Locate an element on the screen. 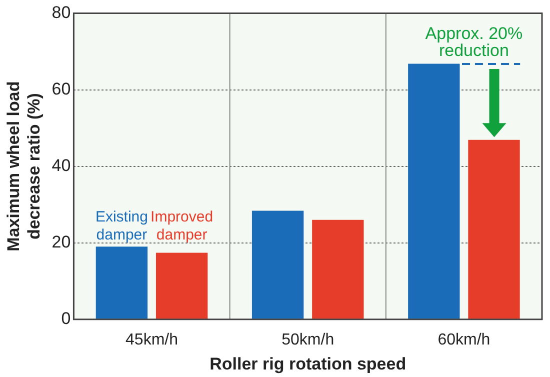  series-label: Existing damper is located at coordinates (121, 226).